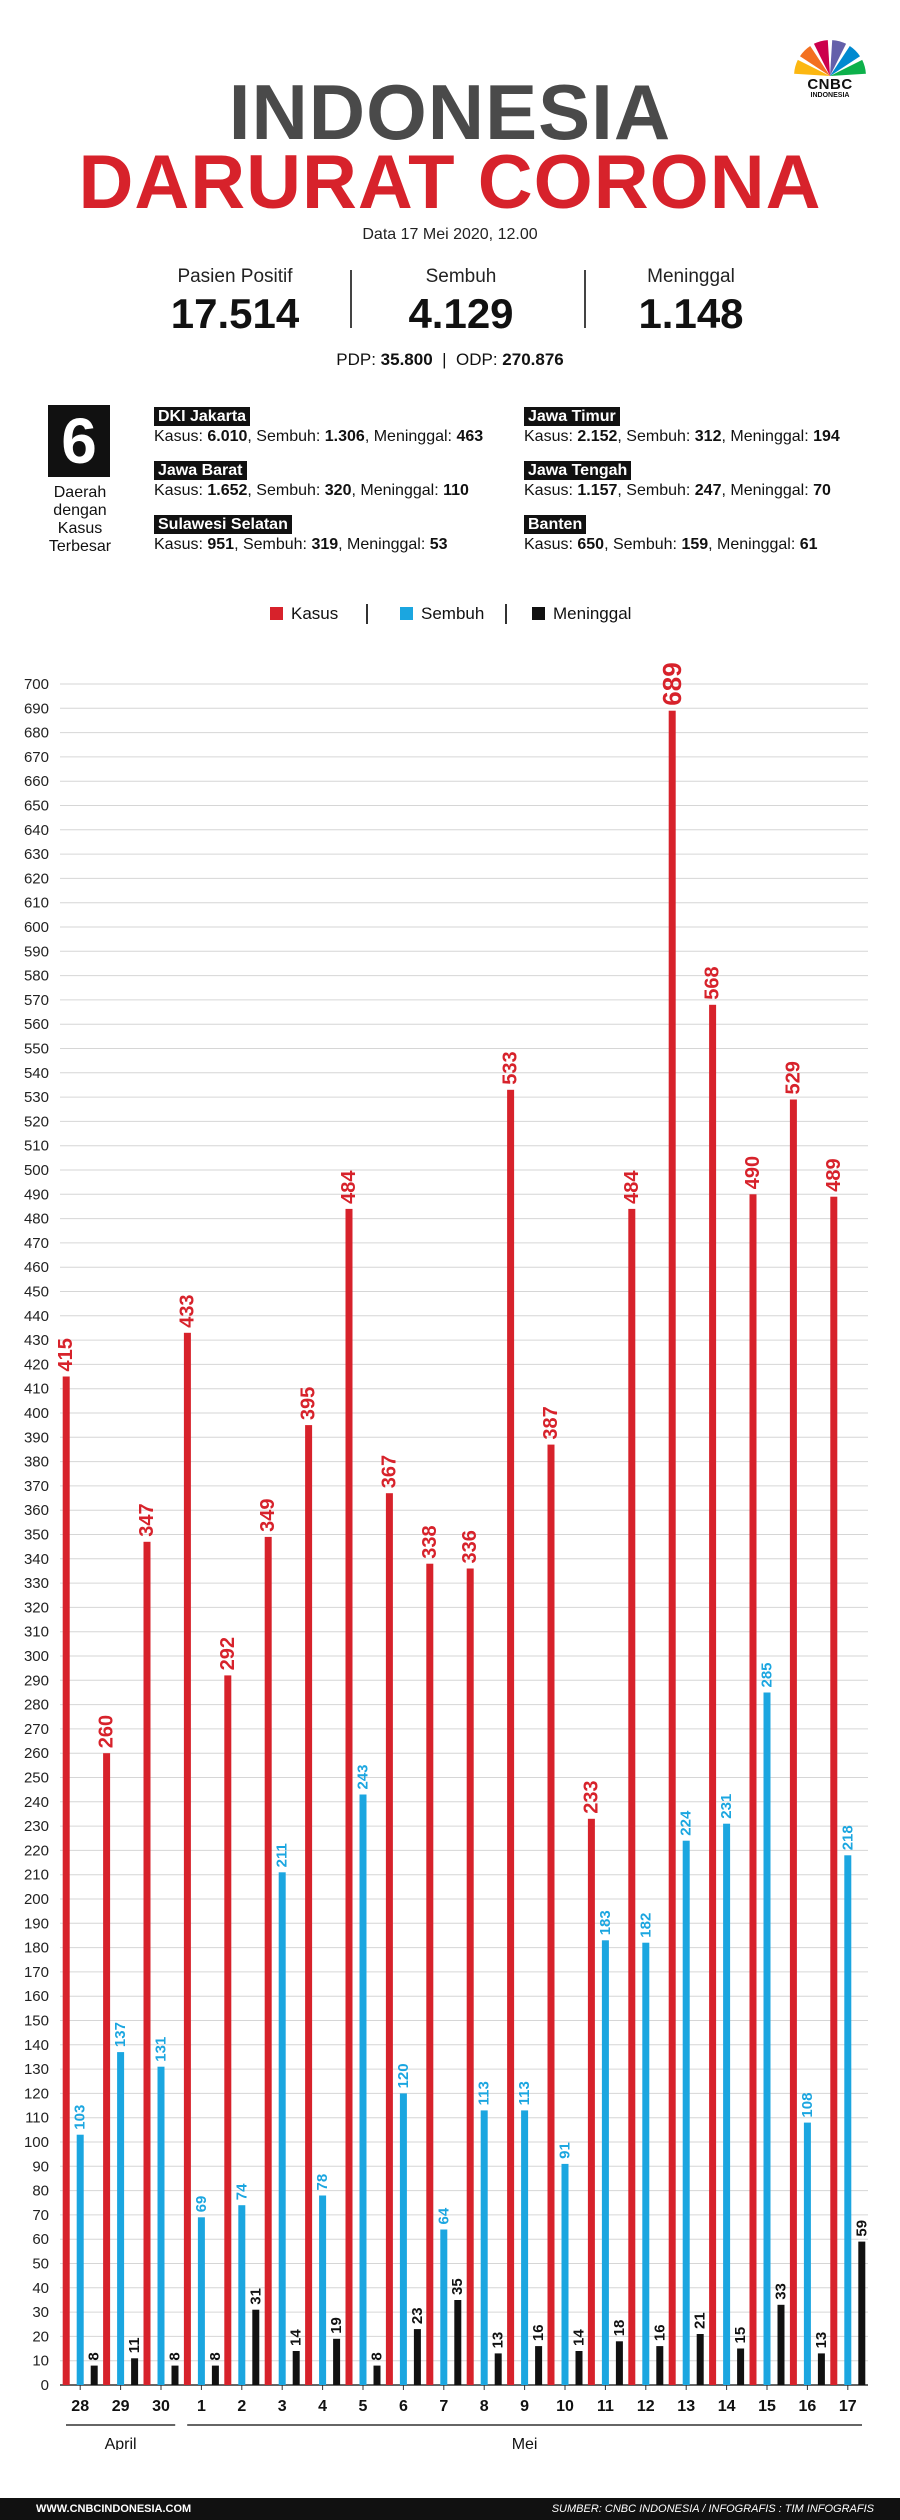 The height and width of the screenshot is (2520, 900). What do you see at coordinates (524, 2093) in the screenshot?
I see `data-label-sembuh: 113` at bounding box center [524, 2093].